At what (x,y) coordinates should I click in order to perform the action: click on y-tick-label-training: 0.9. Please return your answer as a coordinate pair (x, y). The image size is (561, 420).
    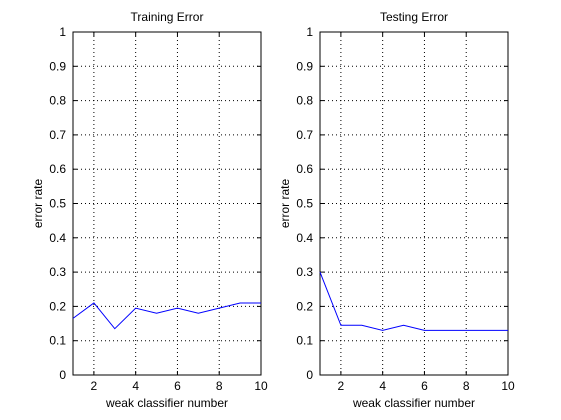
    Looking at the image, I should click on (57, 66).